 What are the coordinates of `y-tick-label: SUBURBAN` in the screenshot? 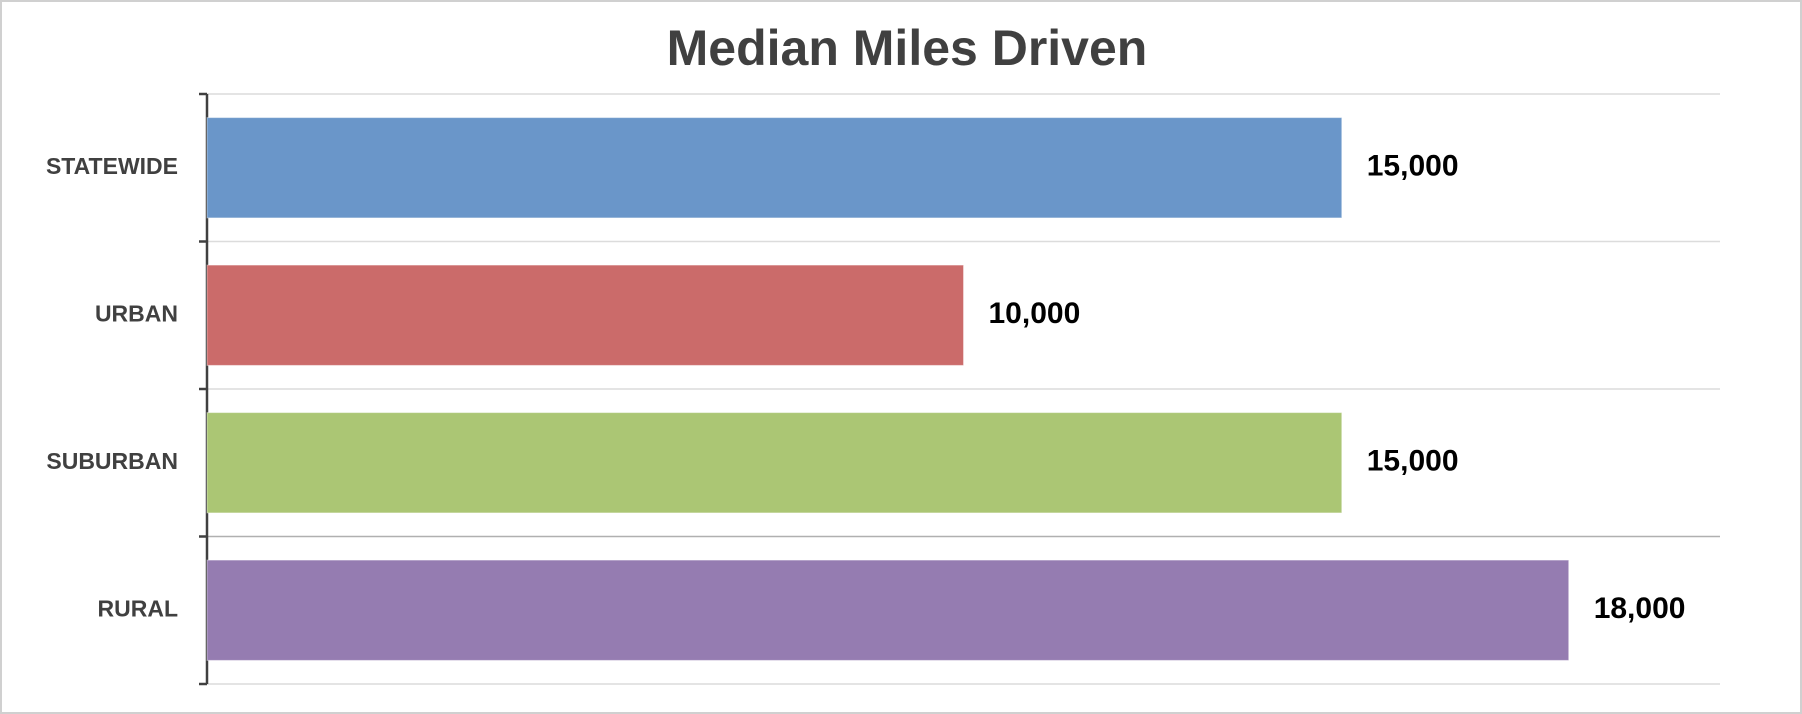 It's located at (112, 461).